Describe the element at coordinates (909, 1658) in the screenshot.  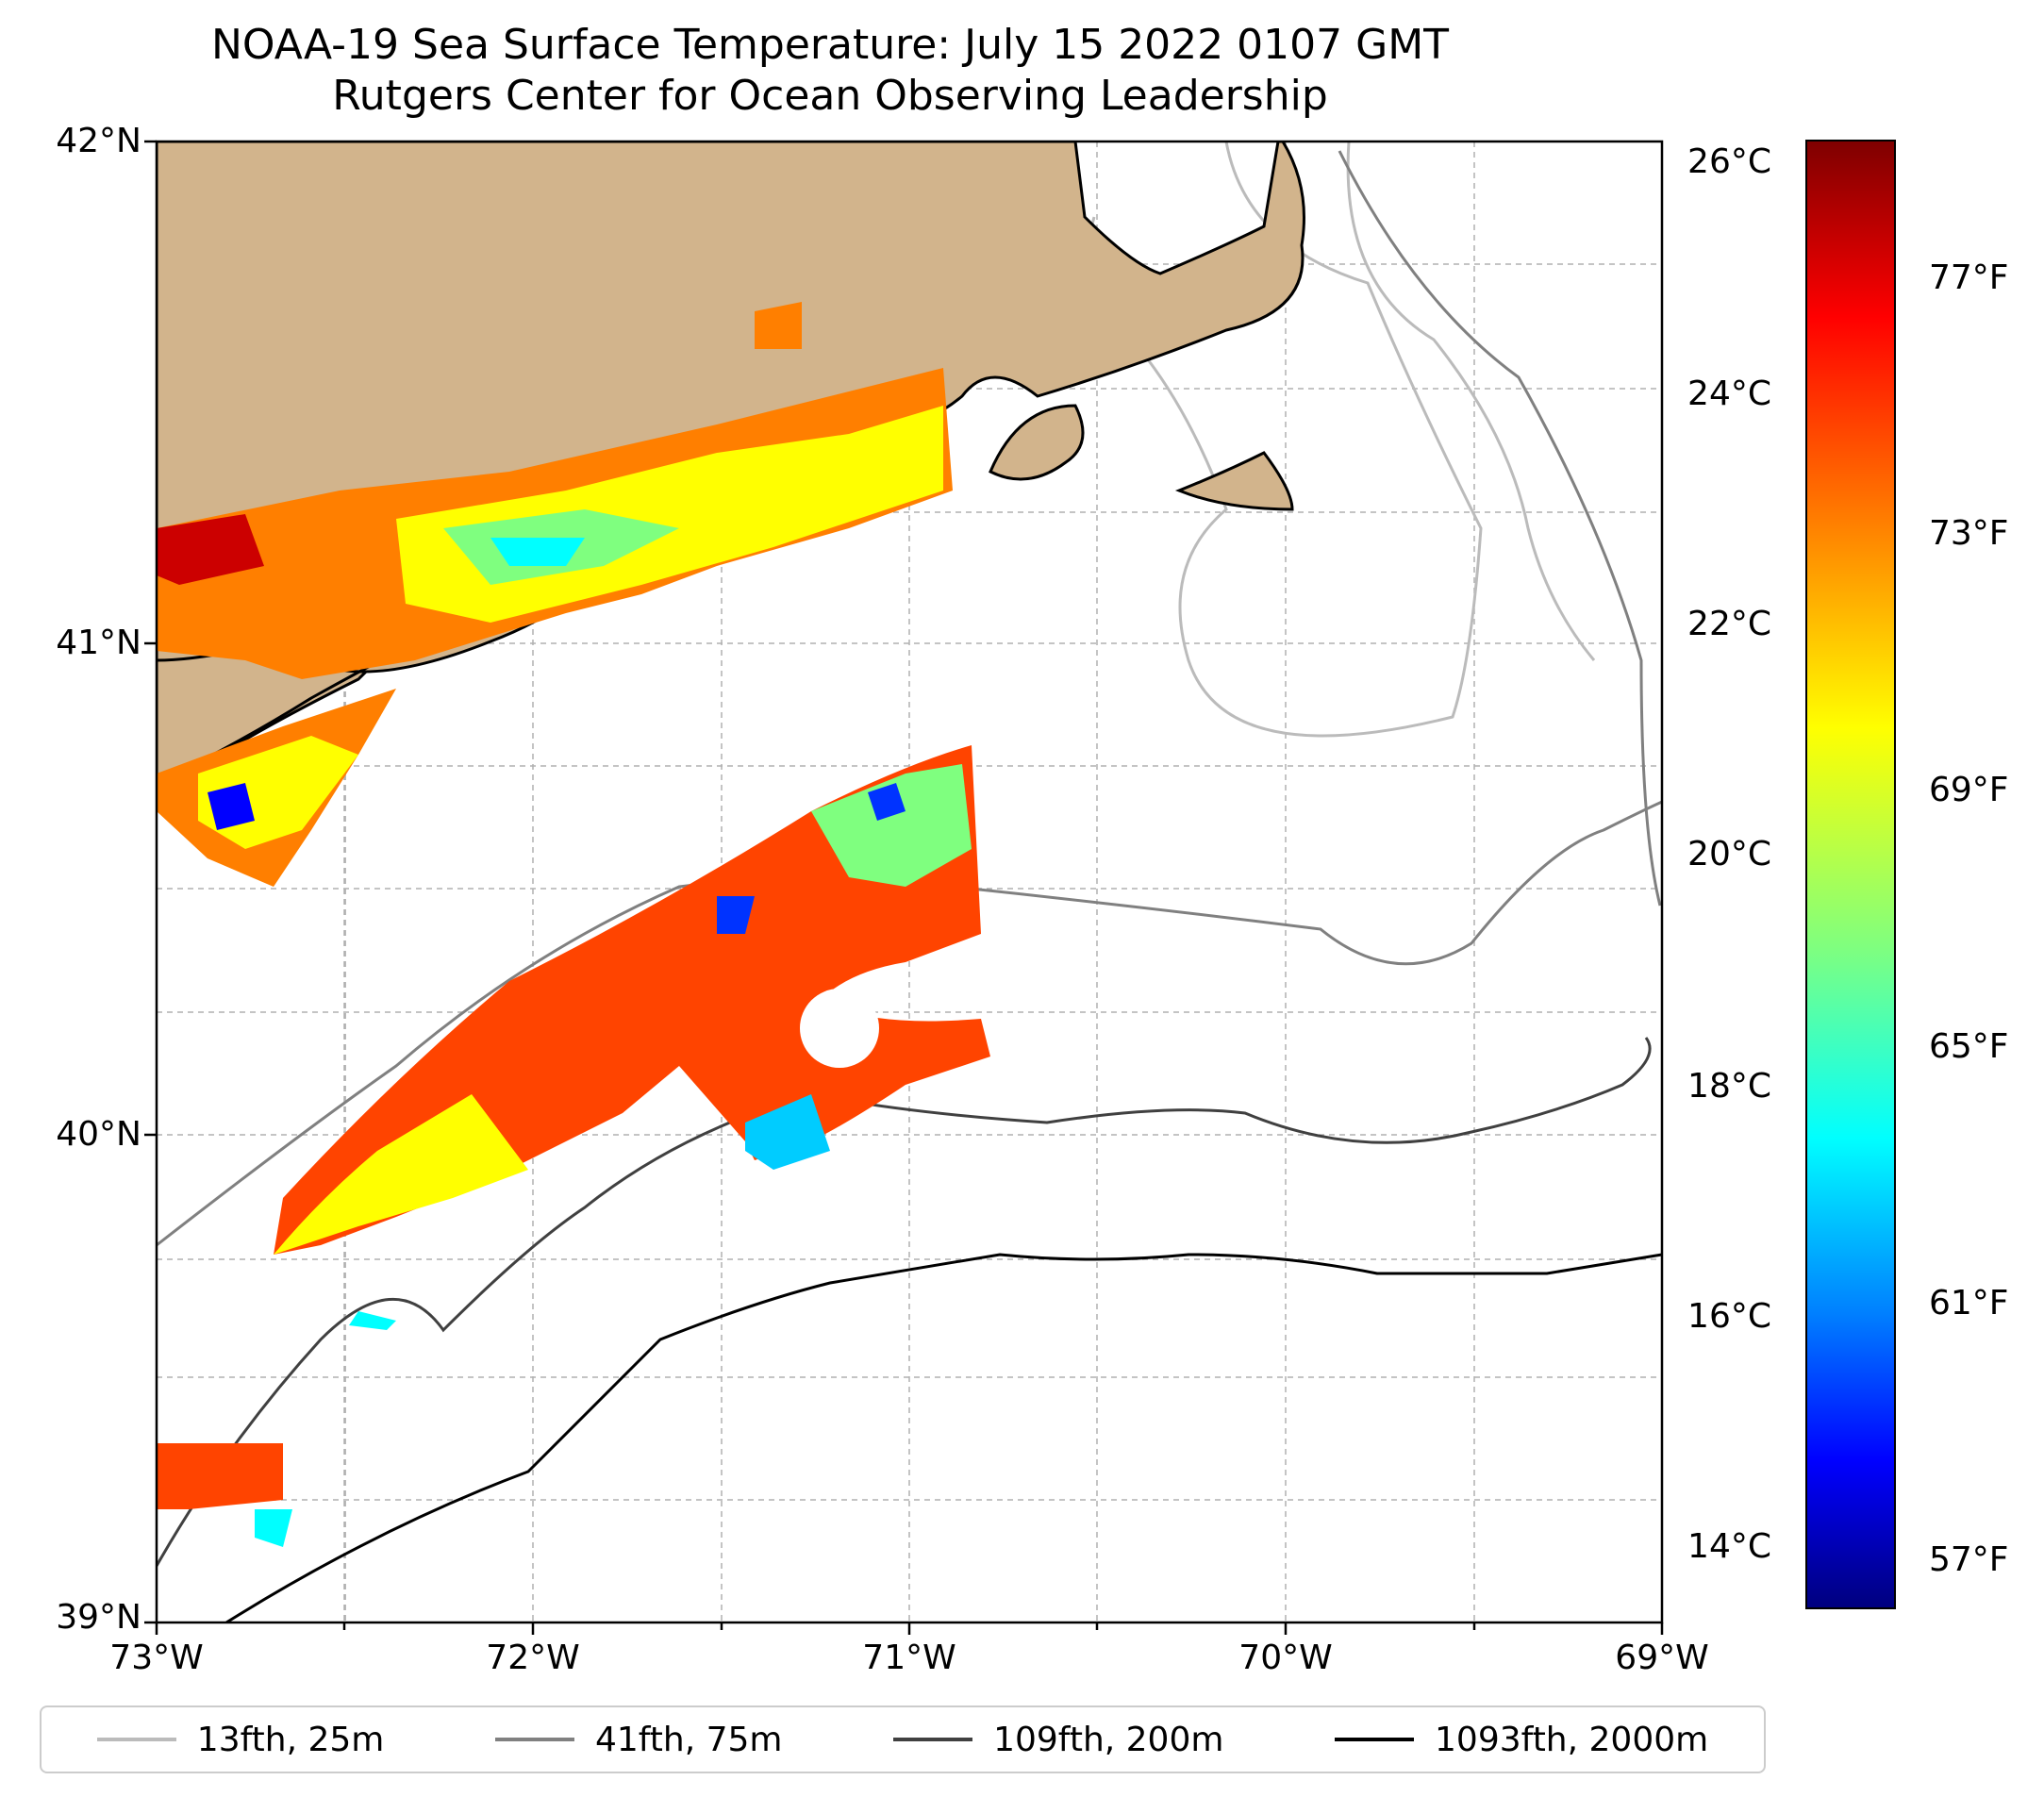
I see `x-tick-label: 71°W` at that location.